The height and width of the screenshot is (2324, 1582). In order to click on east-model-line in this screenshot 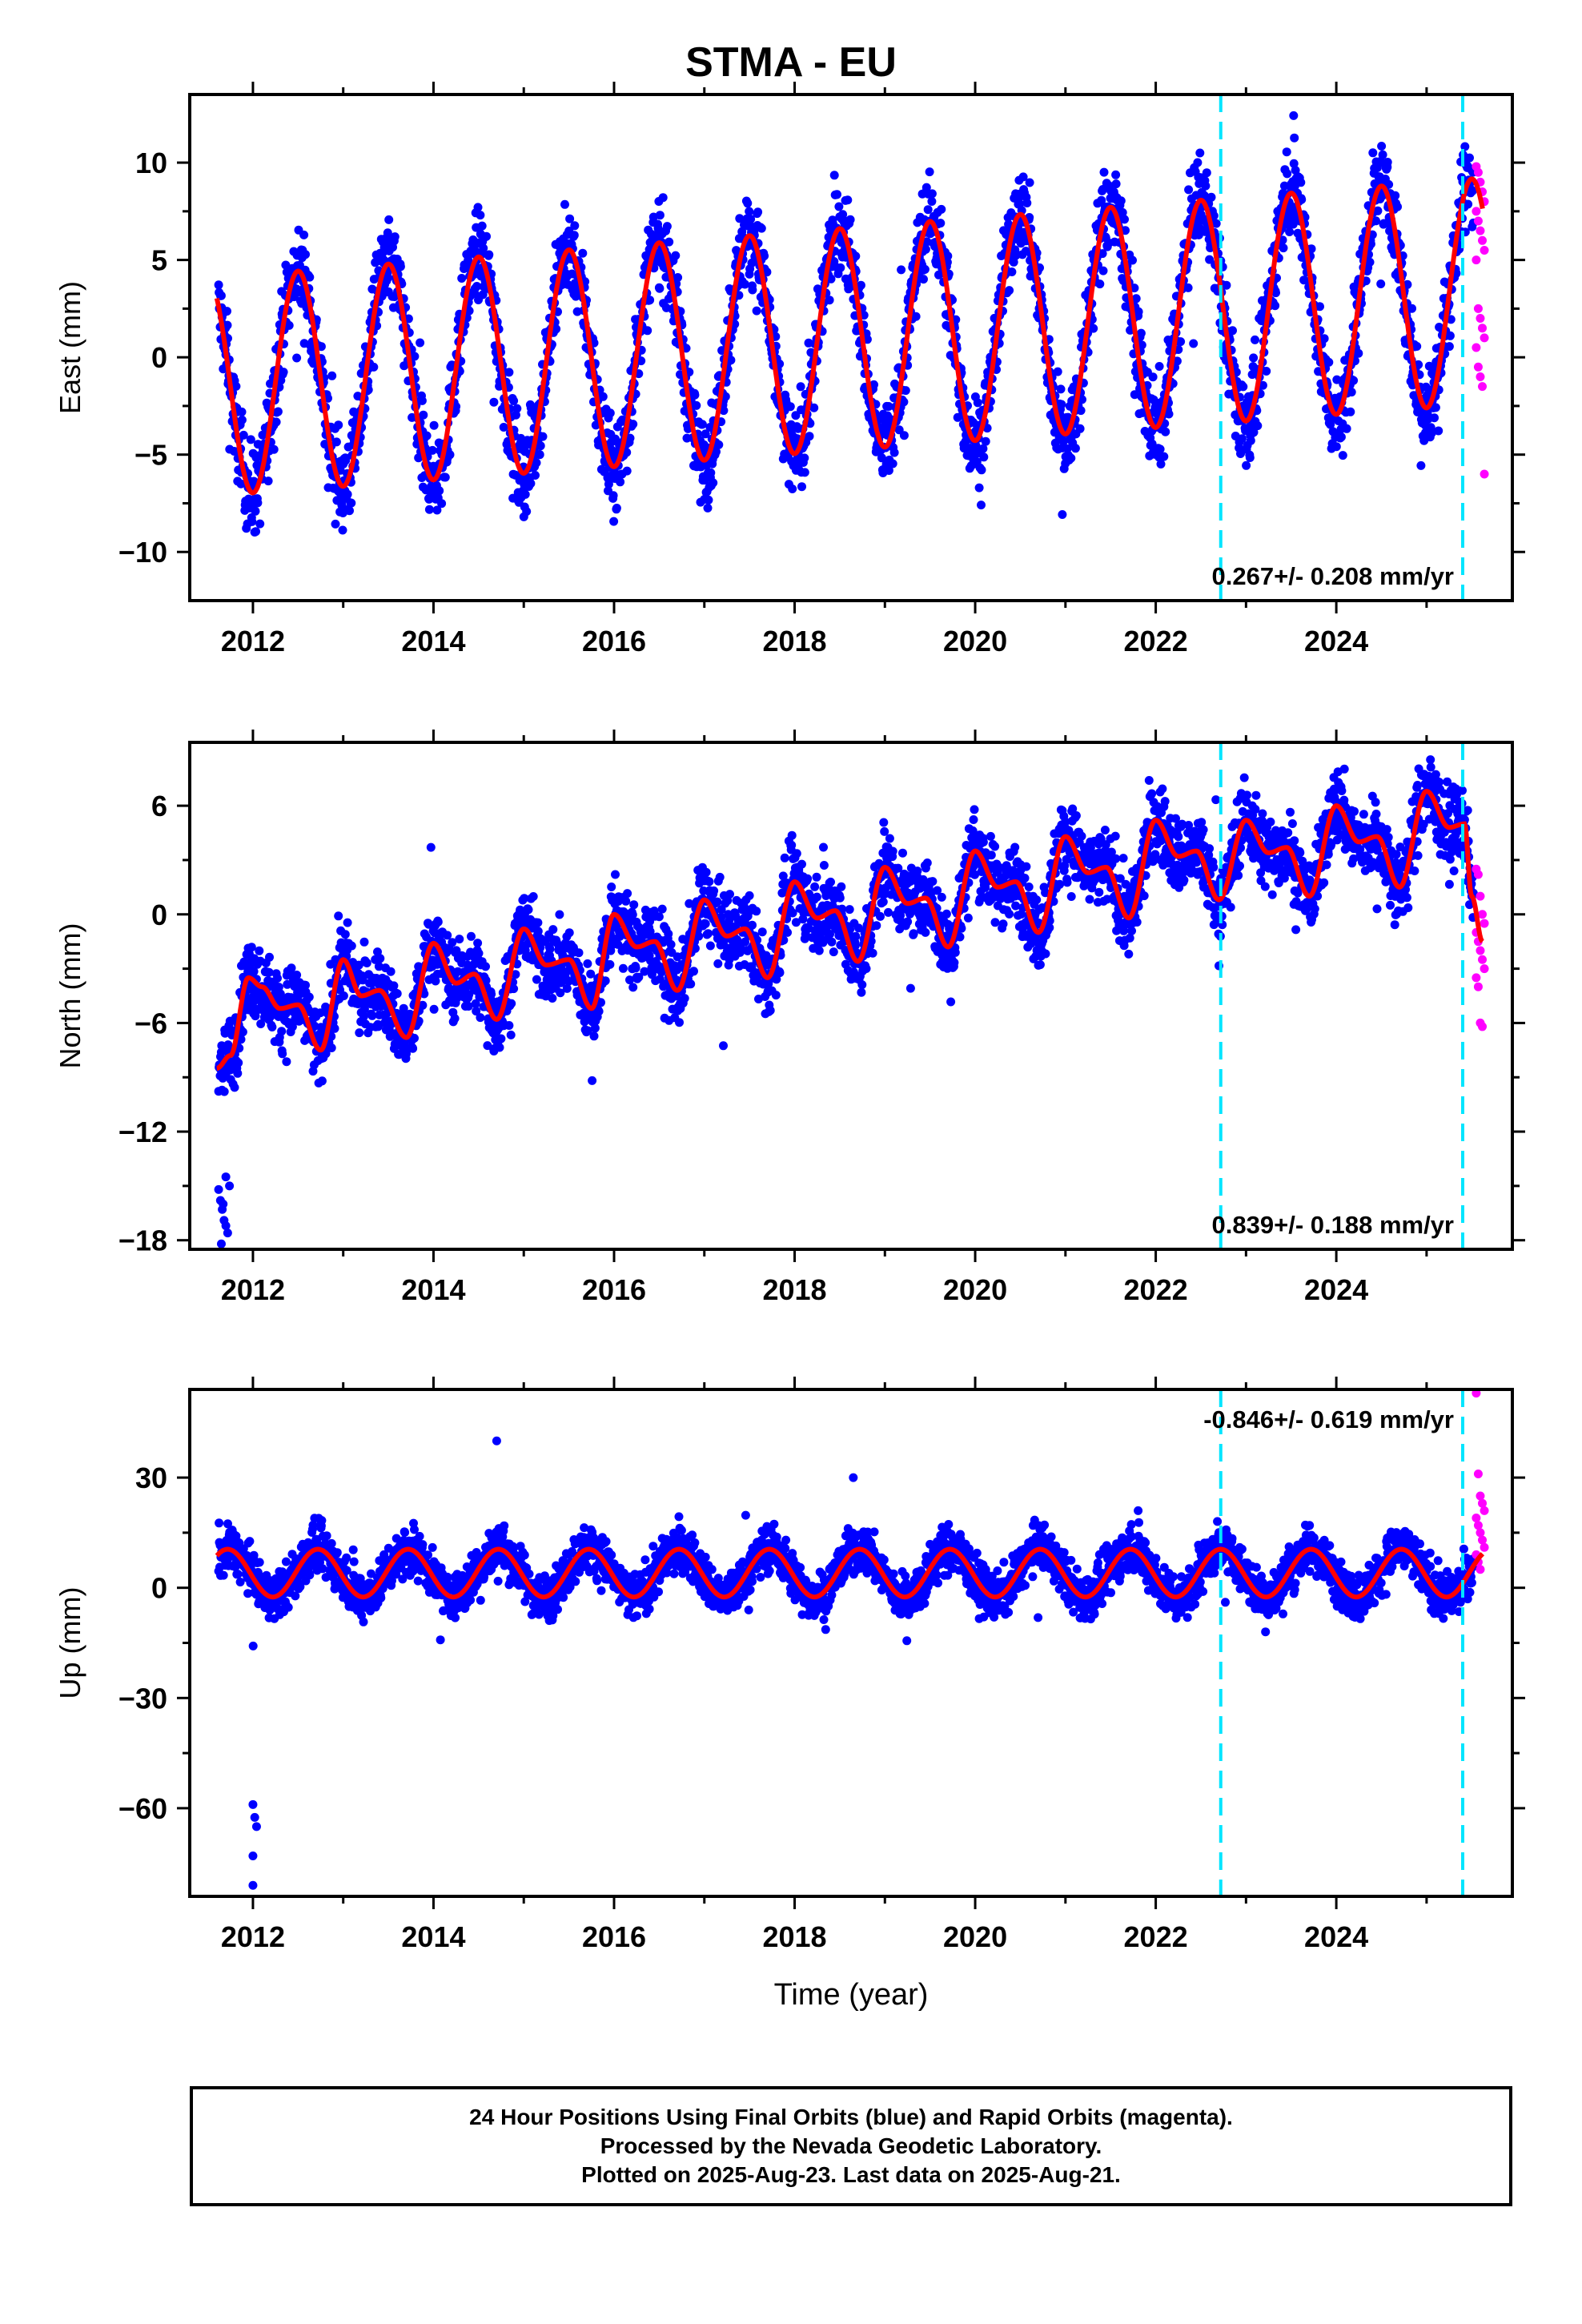, I will do `click(849, 336)`.